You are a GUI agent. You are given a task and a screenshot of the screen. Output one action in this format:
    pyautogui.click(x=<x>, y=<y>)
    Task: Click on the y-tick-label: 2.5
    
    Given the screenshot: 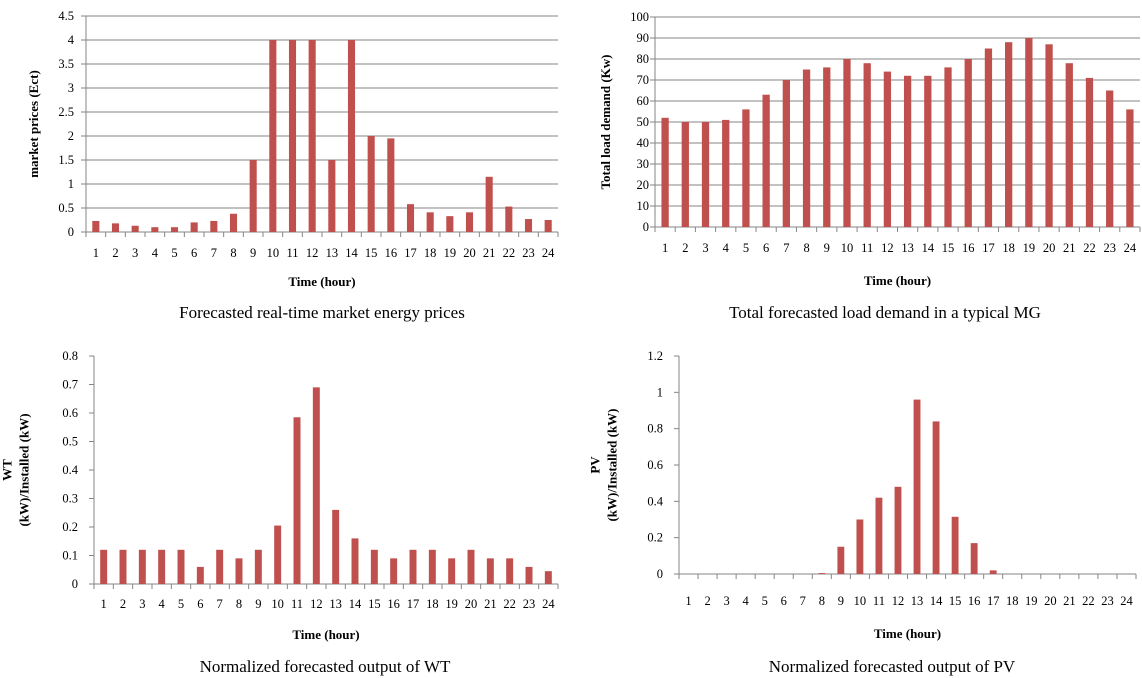 What is the action you would take?
    pyautogui.click(x=66, y=112)
    